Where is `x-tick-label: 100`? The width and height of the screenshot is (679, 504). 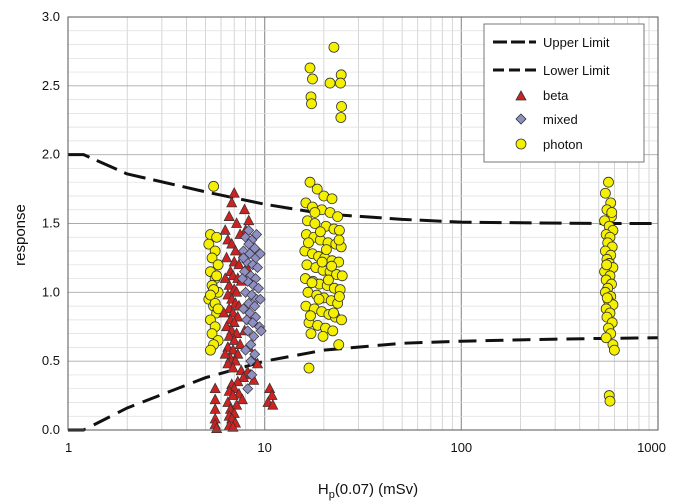 x-tick-label: 100 is located at coordinates (461, 447).